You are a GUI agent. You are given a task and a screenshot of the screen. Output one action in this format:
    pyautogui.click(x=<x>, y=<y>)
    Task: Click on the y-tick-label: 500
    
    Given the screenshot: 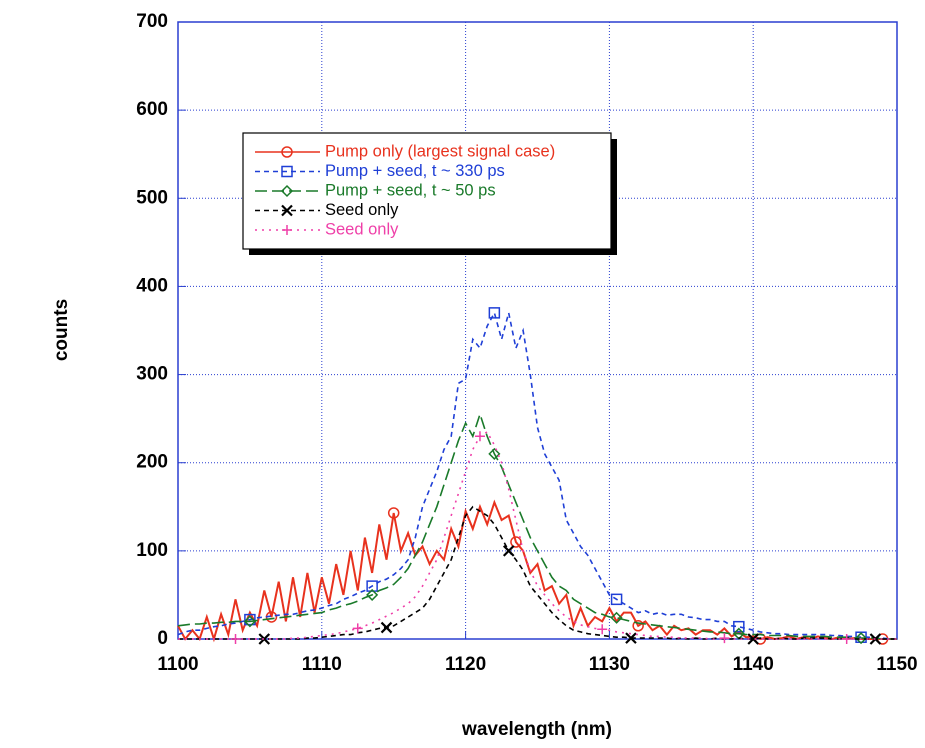 What is the action you would take?
    pyautogui.click(x=152, y=197)
    